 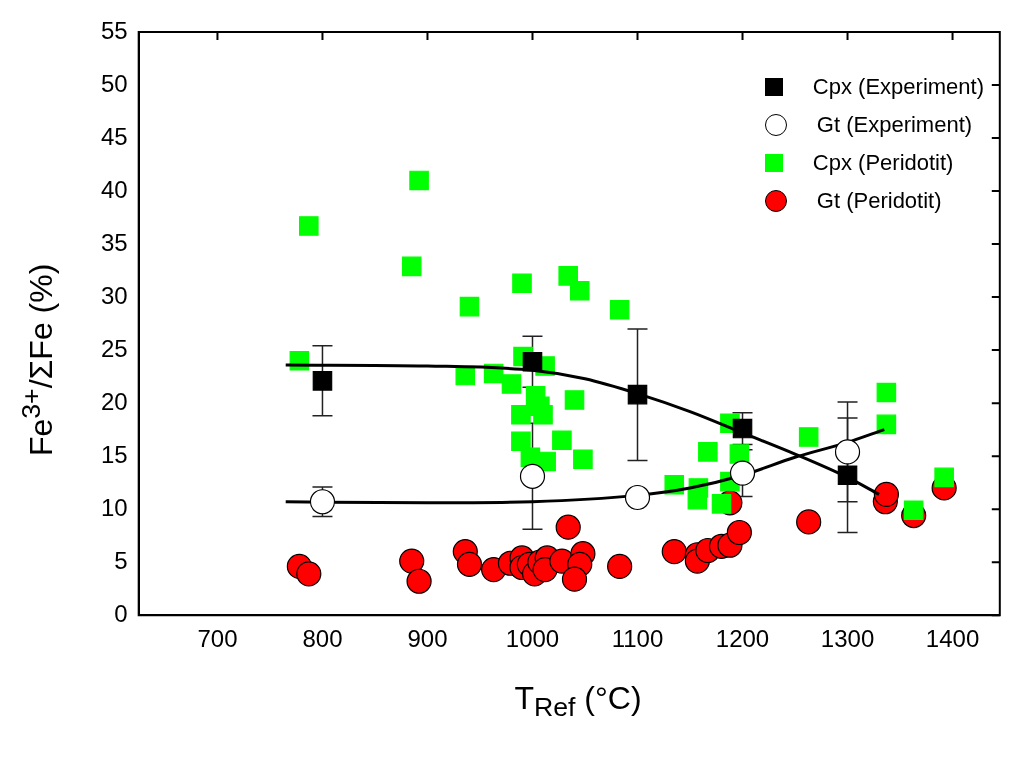 I want to click on x-tick-label: 1400, so click(x=952, y=639).